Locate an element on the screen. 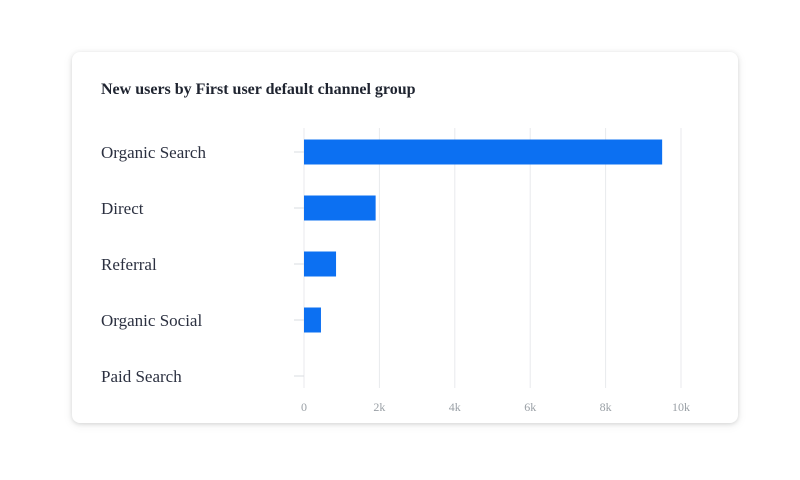 Image resolution: width=800 pixels, height=480 pixels. bar-organic-social is located at coordinates (312, 320).